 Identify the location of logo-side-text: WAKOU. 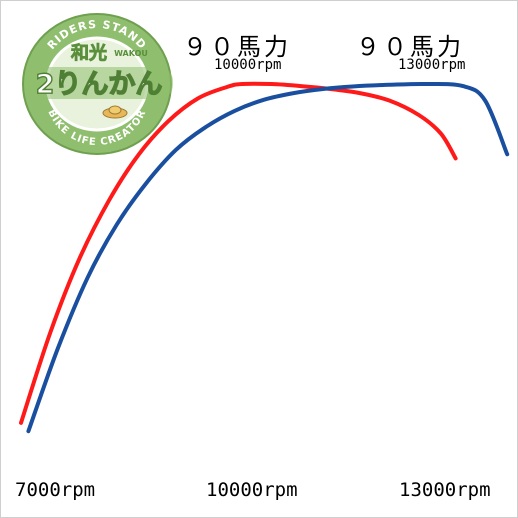
(131, 53).